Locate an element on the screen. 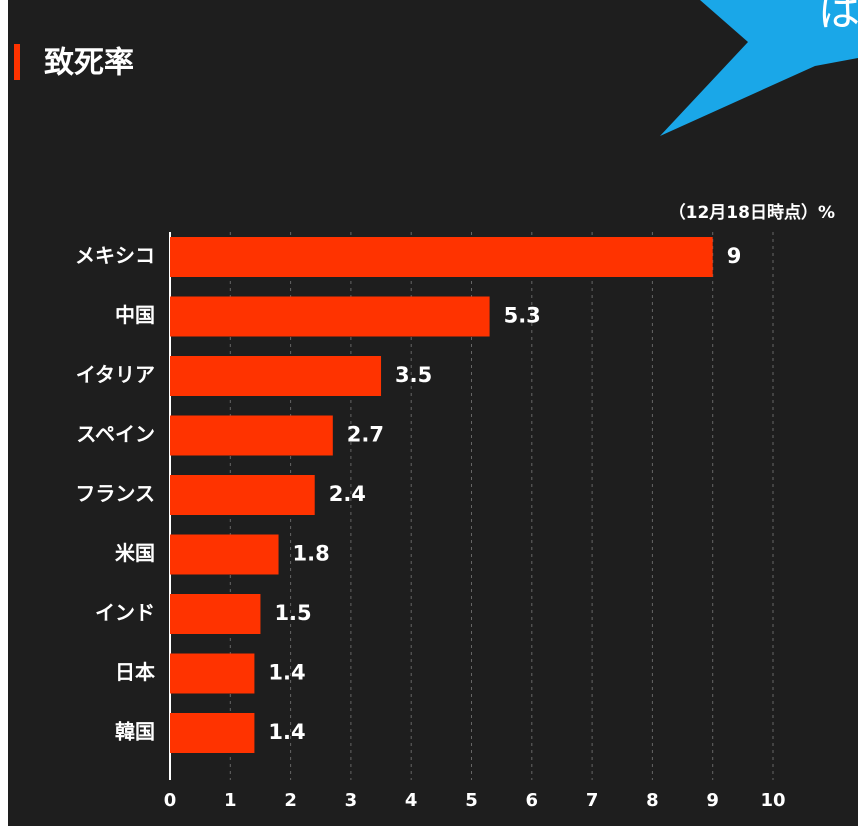 This screenshot has height=833, width=858. note: （12月18日時点）% is located at coordinates (752, 212).